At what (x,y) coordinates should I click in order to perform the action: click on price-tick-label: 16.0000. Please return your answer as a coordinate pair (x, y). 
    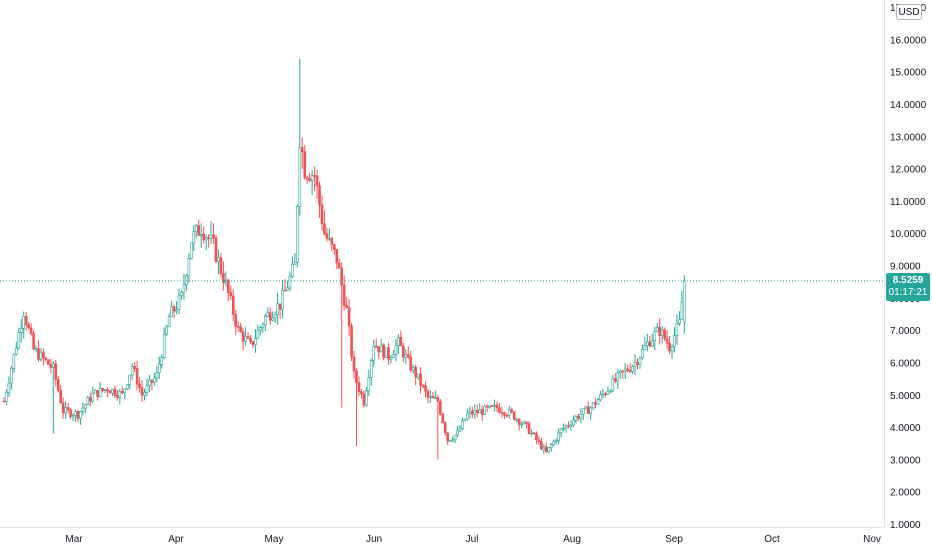
    Looking at the image, I should click on (908, 40).